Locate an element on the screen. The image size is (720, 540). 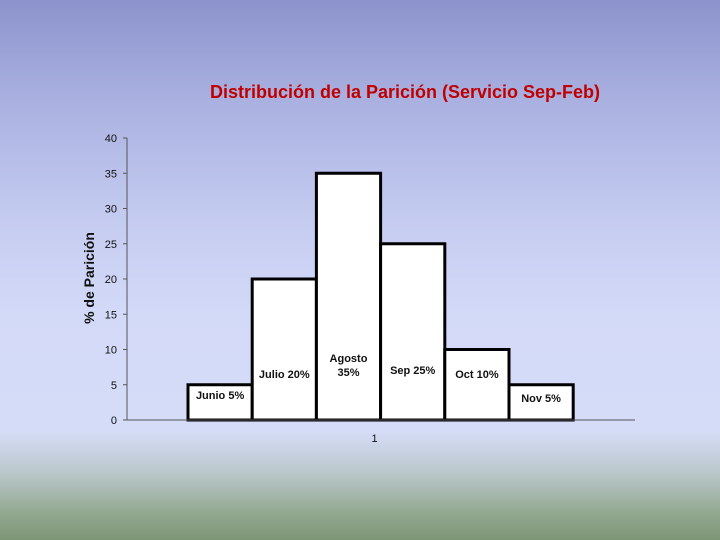
data-label-junio: Junio 5% is located at coordinates (220, 396).